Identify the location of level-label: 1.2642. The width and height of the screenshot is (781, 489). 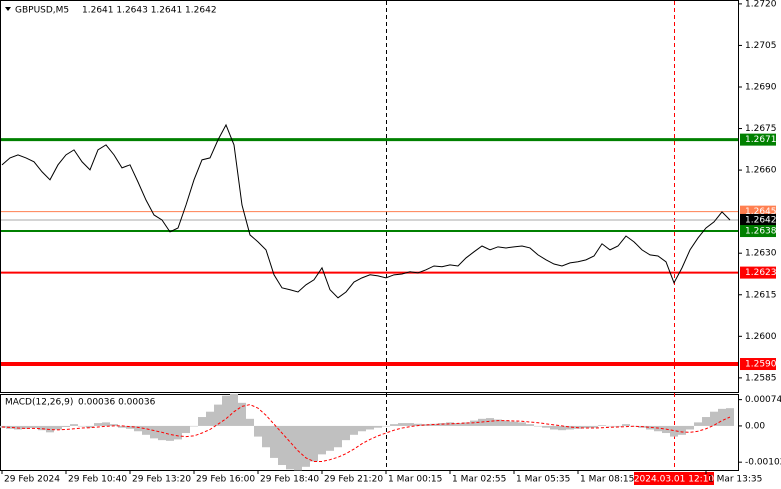
(761, 220).